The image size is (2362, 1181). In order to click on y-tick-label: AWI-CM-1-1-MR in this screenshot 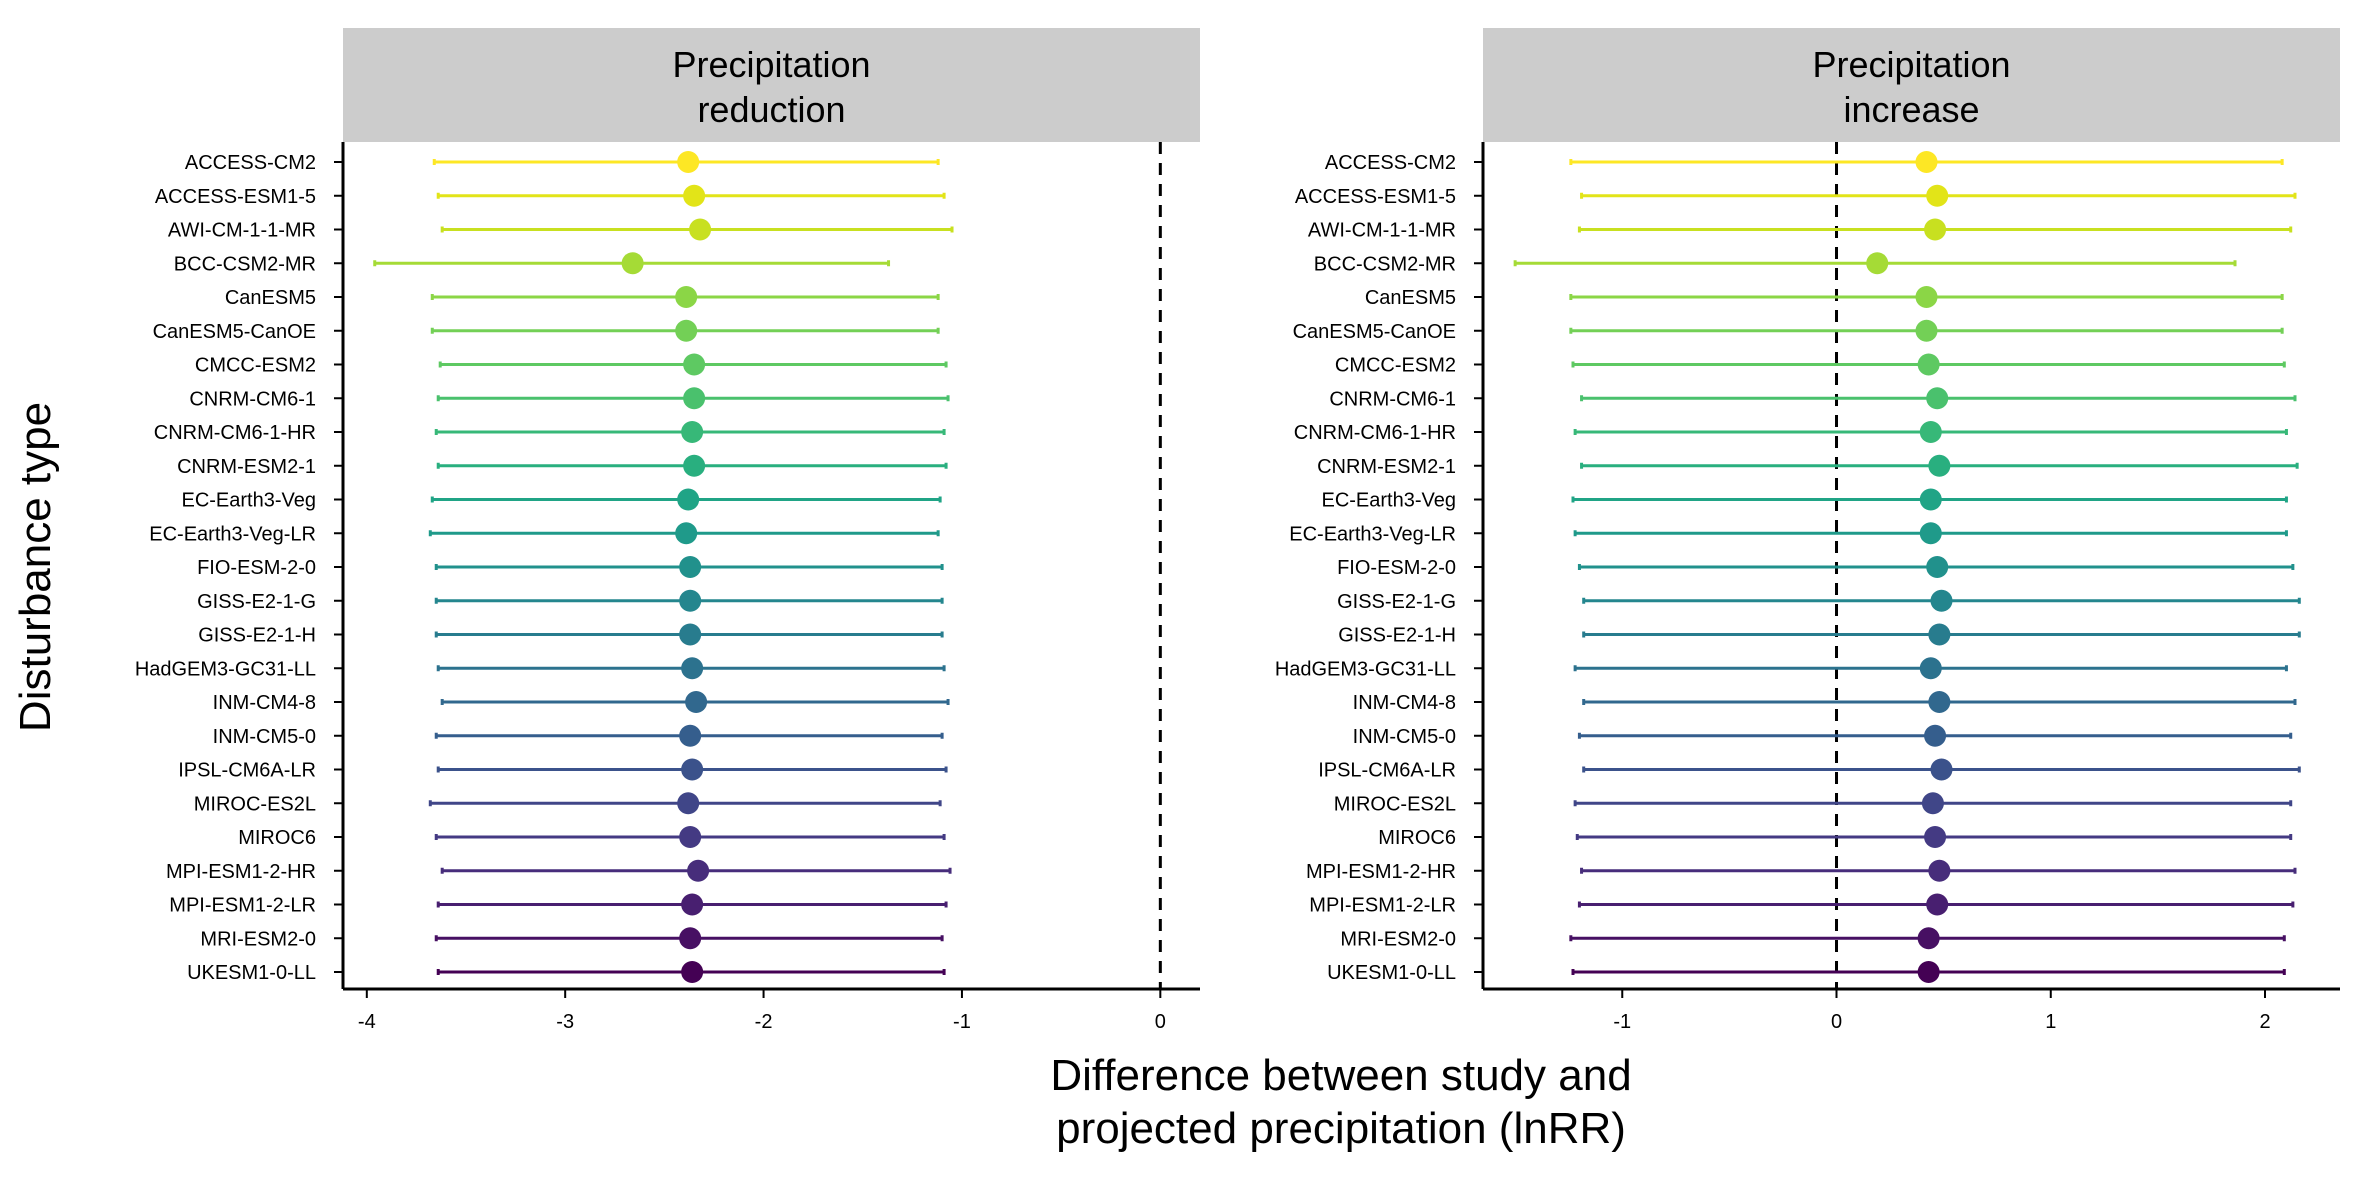, I will do `click(242, 231)`.